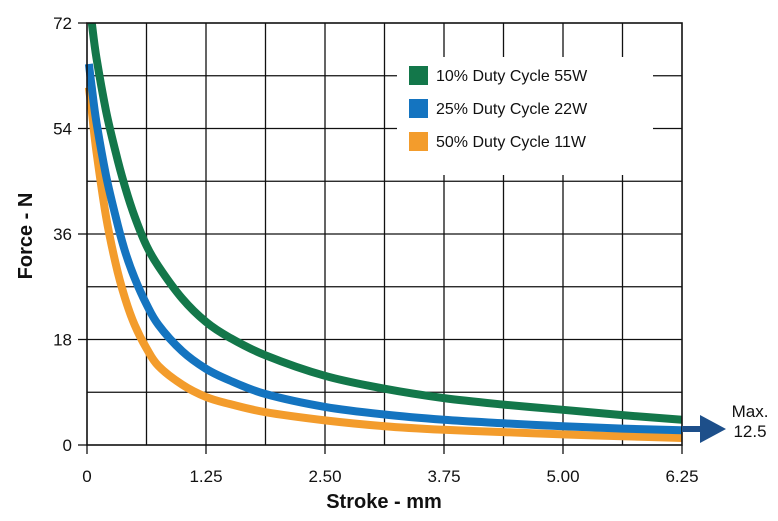 The width and height of the screenshot is (778, 521). Describe the element at coordinates (86, 476) in the screenshot. I see `x-tick-label: 0` at that location.